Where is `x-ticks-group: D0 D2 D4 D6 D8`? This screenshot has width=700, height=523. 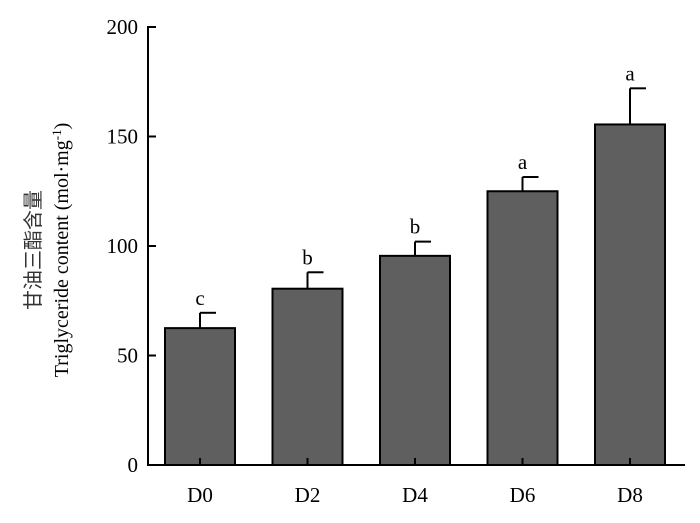
x-ticks-group: D0 D2 D4 D6 D8 is located at coordinates (415, 482).